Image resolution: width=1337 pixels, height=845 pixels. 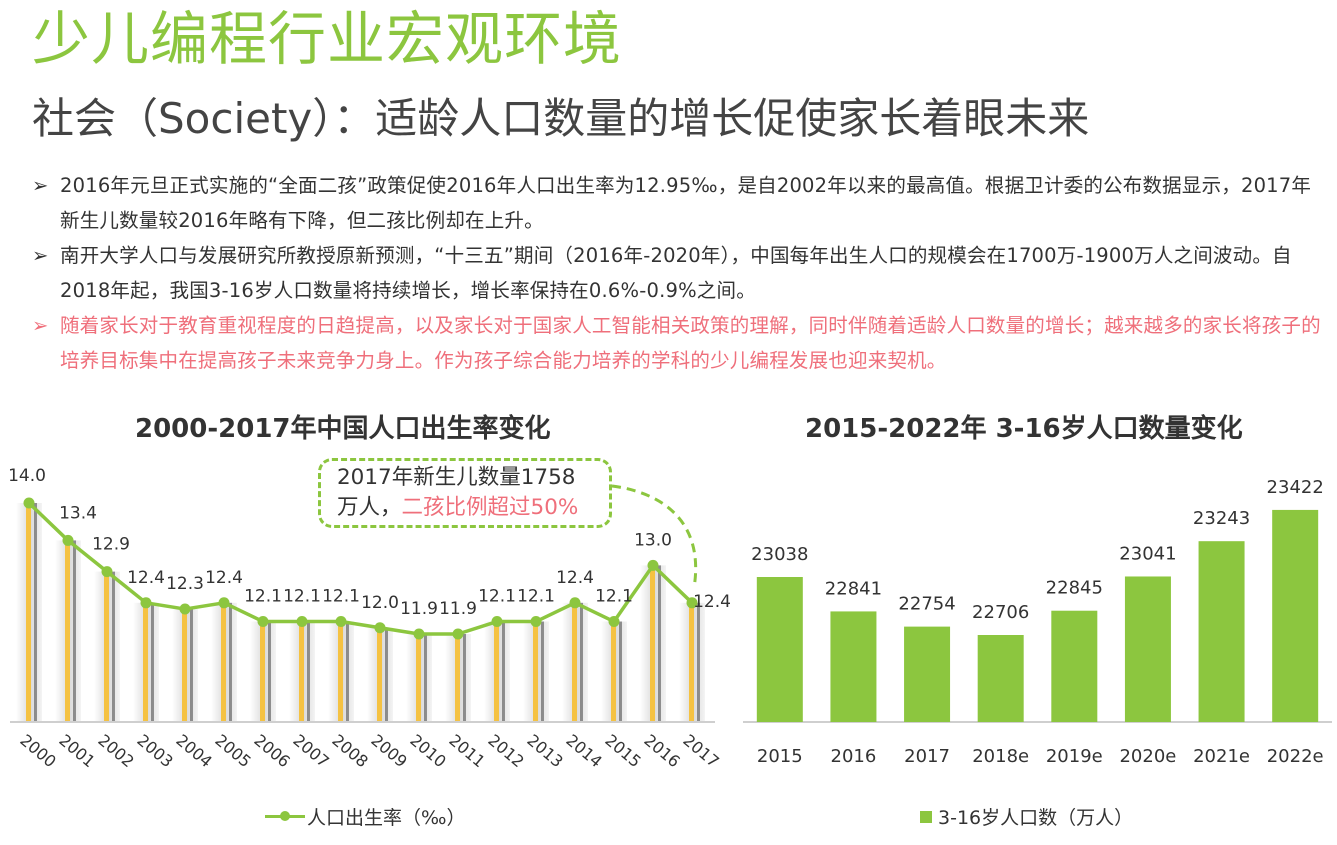 What do you see at coordinates (111, 545) in the screenshot?
I see `data-label: 12.9` at bounding box center [111, 545].